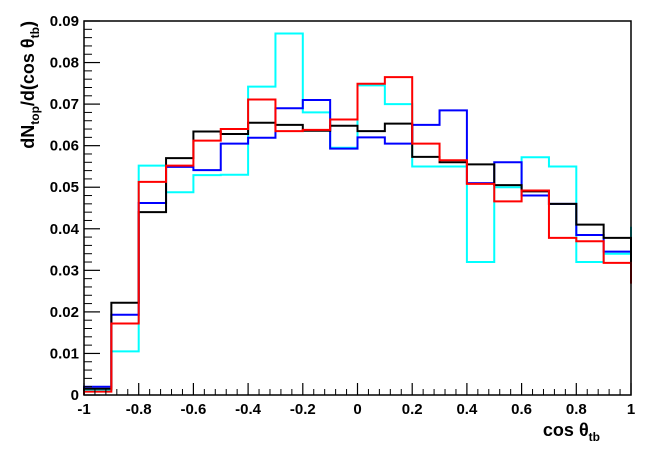  Describe the element at coordinates (75, 395) in the screenshot. I see `y-tick-label: 0` at that location.